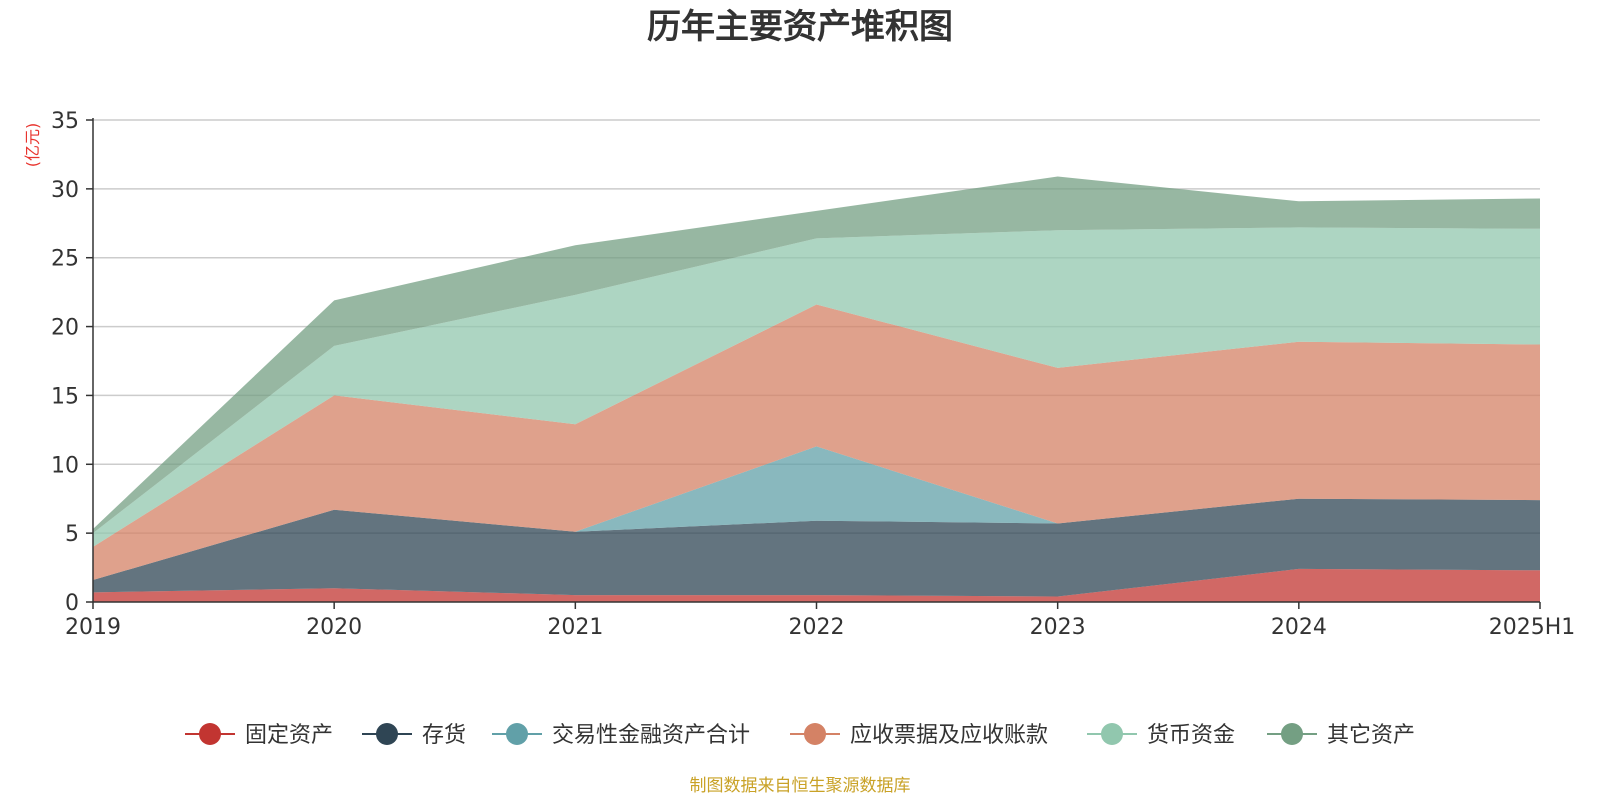 The width and height of the screenshot is (1600, 800). I want to click on legend-item-0: 固定资产, so click(259, 735).